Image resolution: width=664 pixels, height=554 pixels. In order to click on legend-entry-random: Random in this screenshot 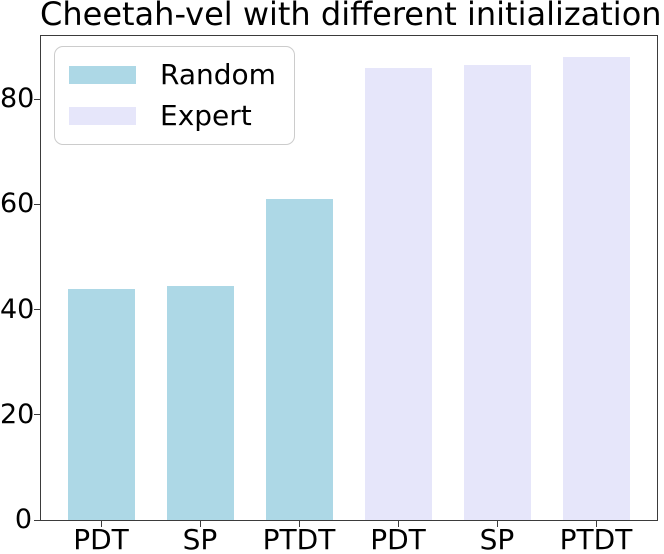, I will do `click(172, 75)`.